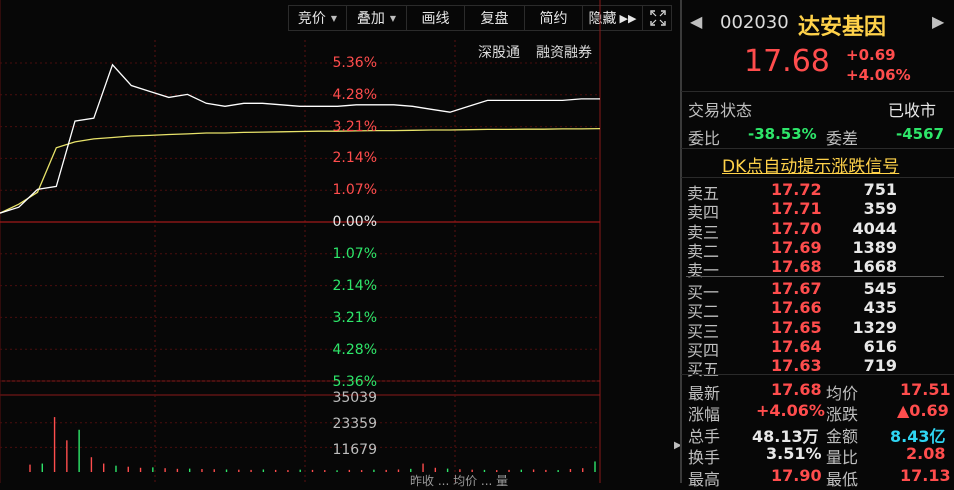 The width and height of the screenshot is (954, 490). What do you see at coordinates (703, 292) in the screenshot?
I see `level-label: 买一` at bounding box center [703, 292].